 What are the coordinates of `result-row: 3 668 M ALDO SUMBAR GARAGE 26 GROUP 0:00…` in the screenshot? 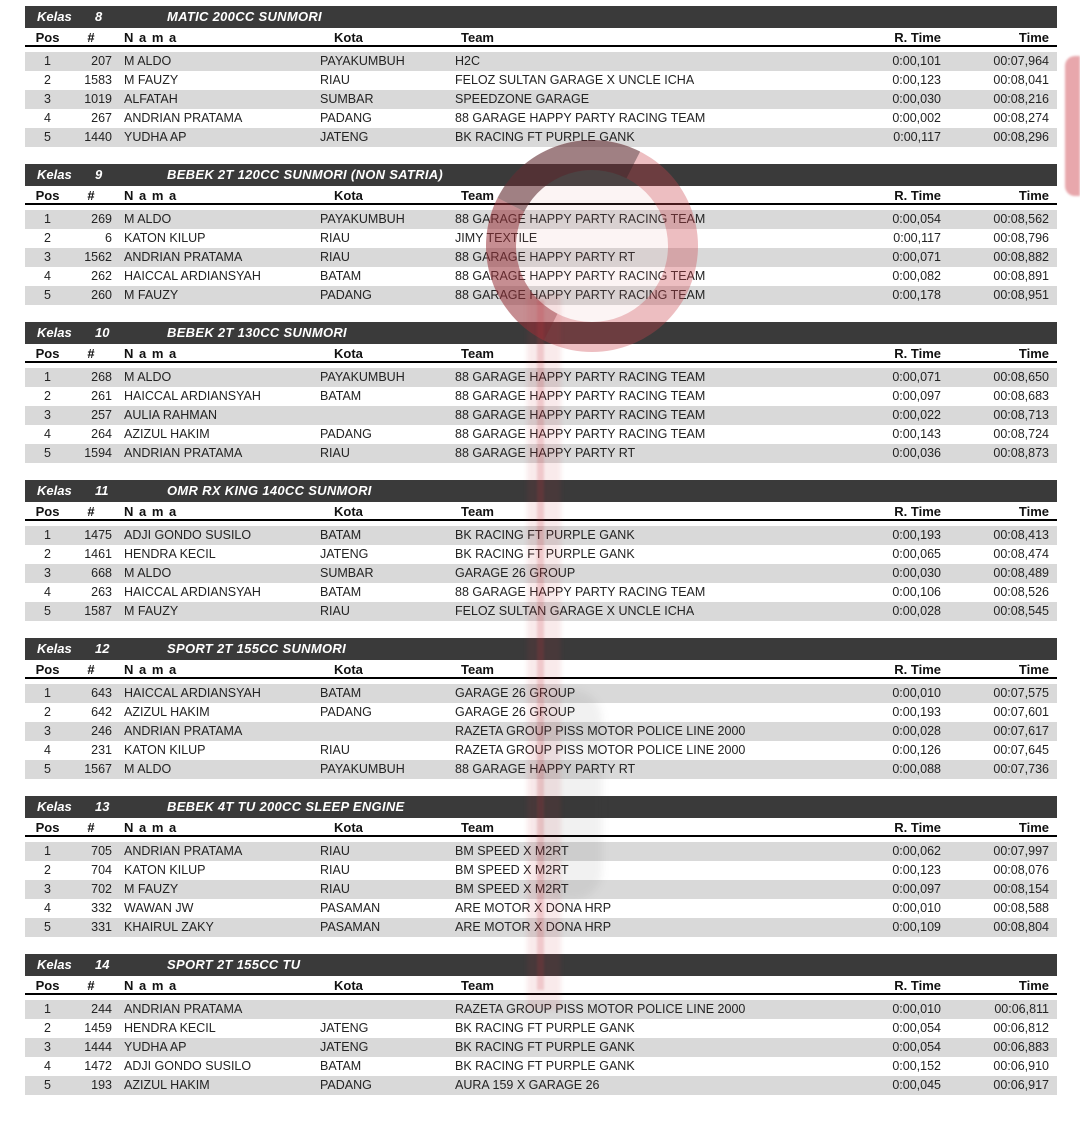 It's located at (541, 573).